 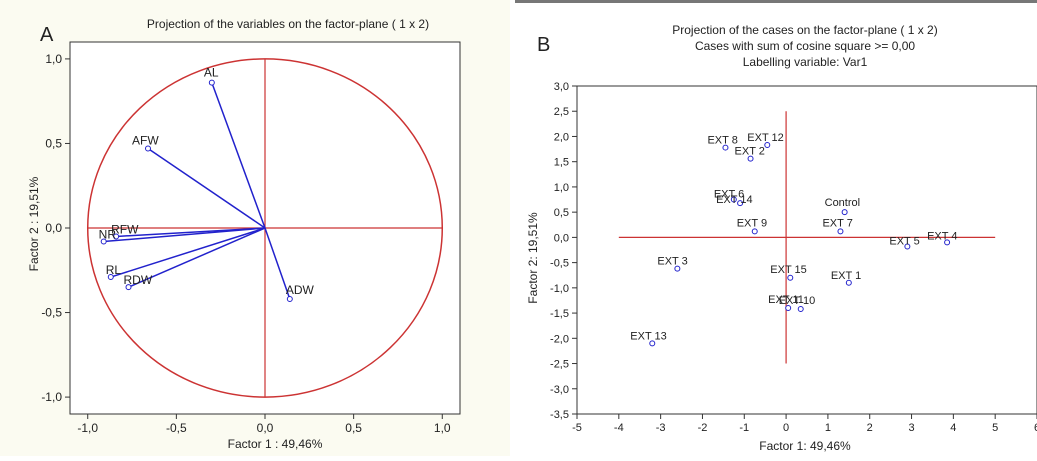 I want to click on variable-label: RL, so click(x=114, y=270).